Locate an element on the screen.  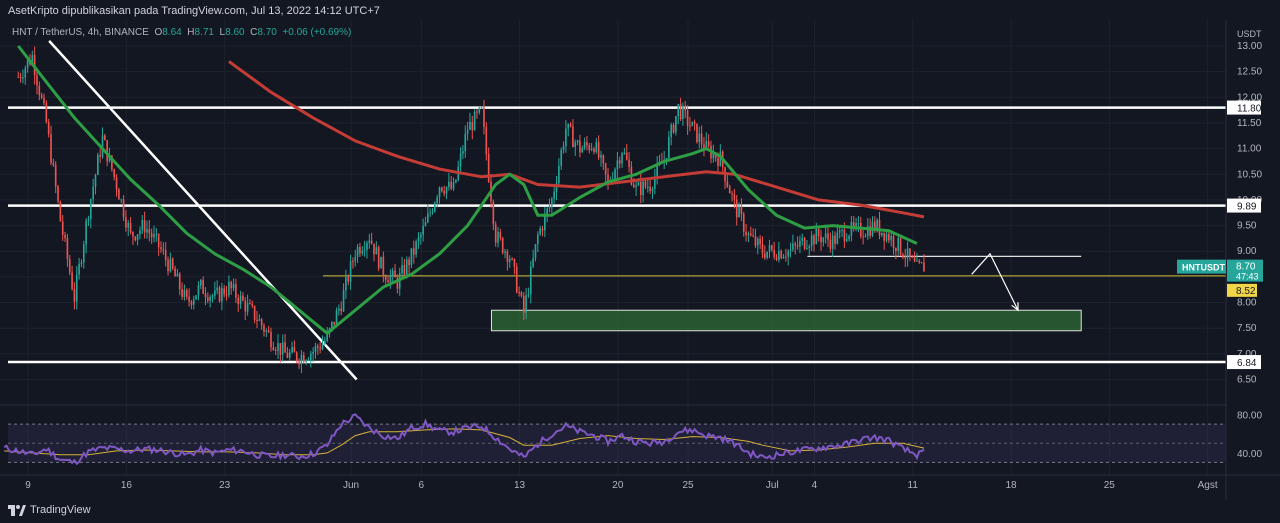
price-tick-label: 11.50 is located at coordinates (1249, 123).